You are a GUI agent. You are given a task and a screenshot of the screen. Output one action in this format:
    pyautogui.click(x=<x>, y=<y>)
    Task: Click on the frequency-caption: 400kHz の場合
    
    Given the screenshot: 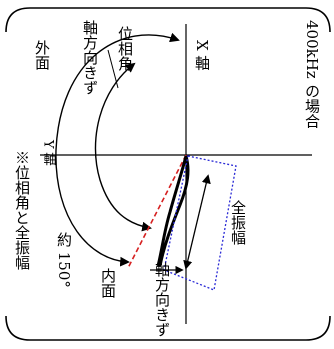 What is the action you would take?
    pyautogui.click(x=312, y=74)
    